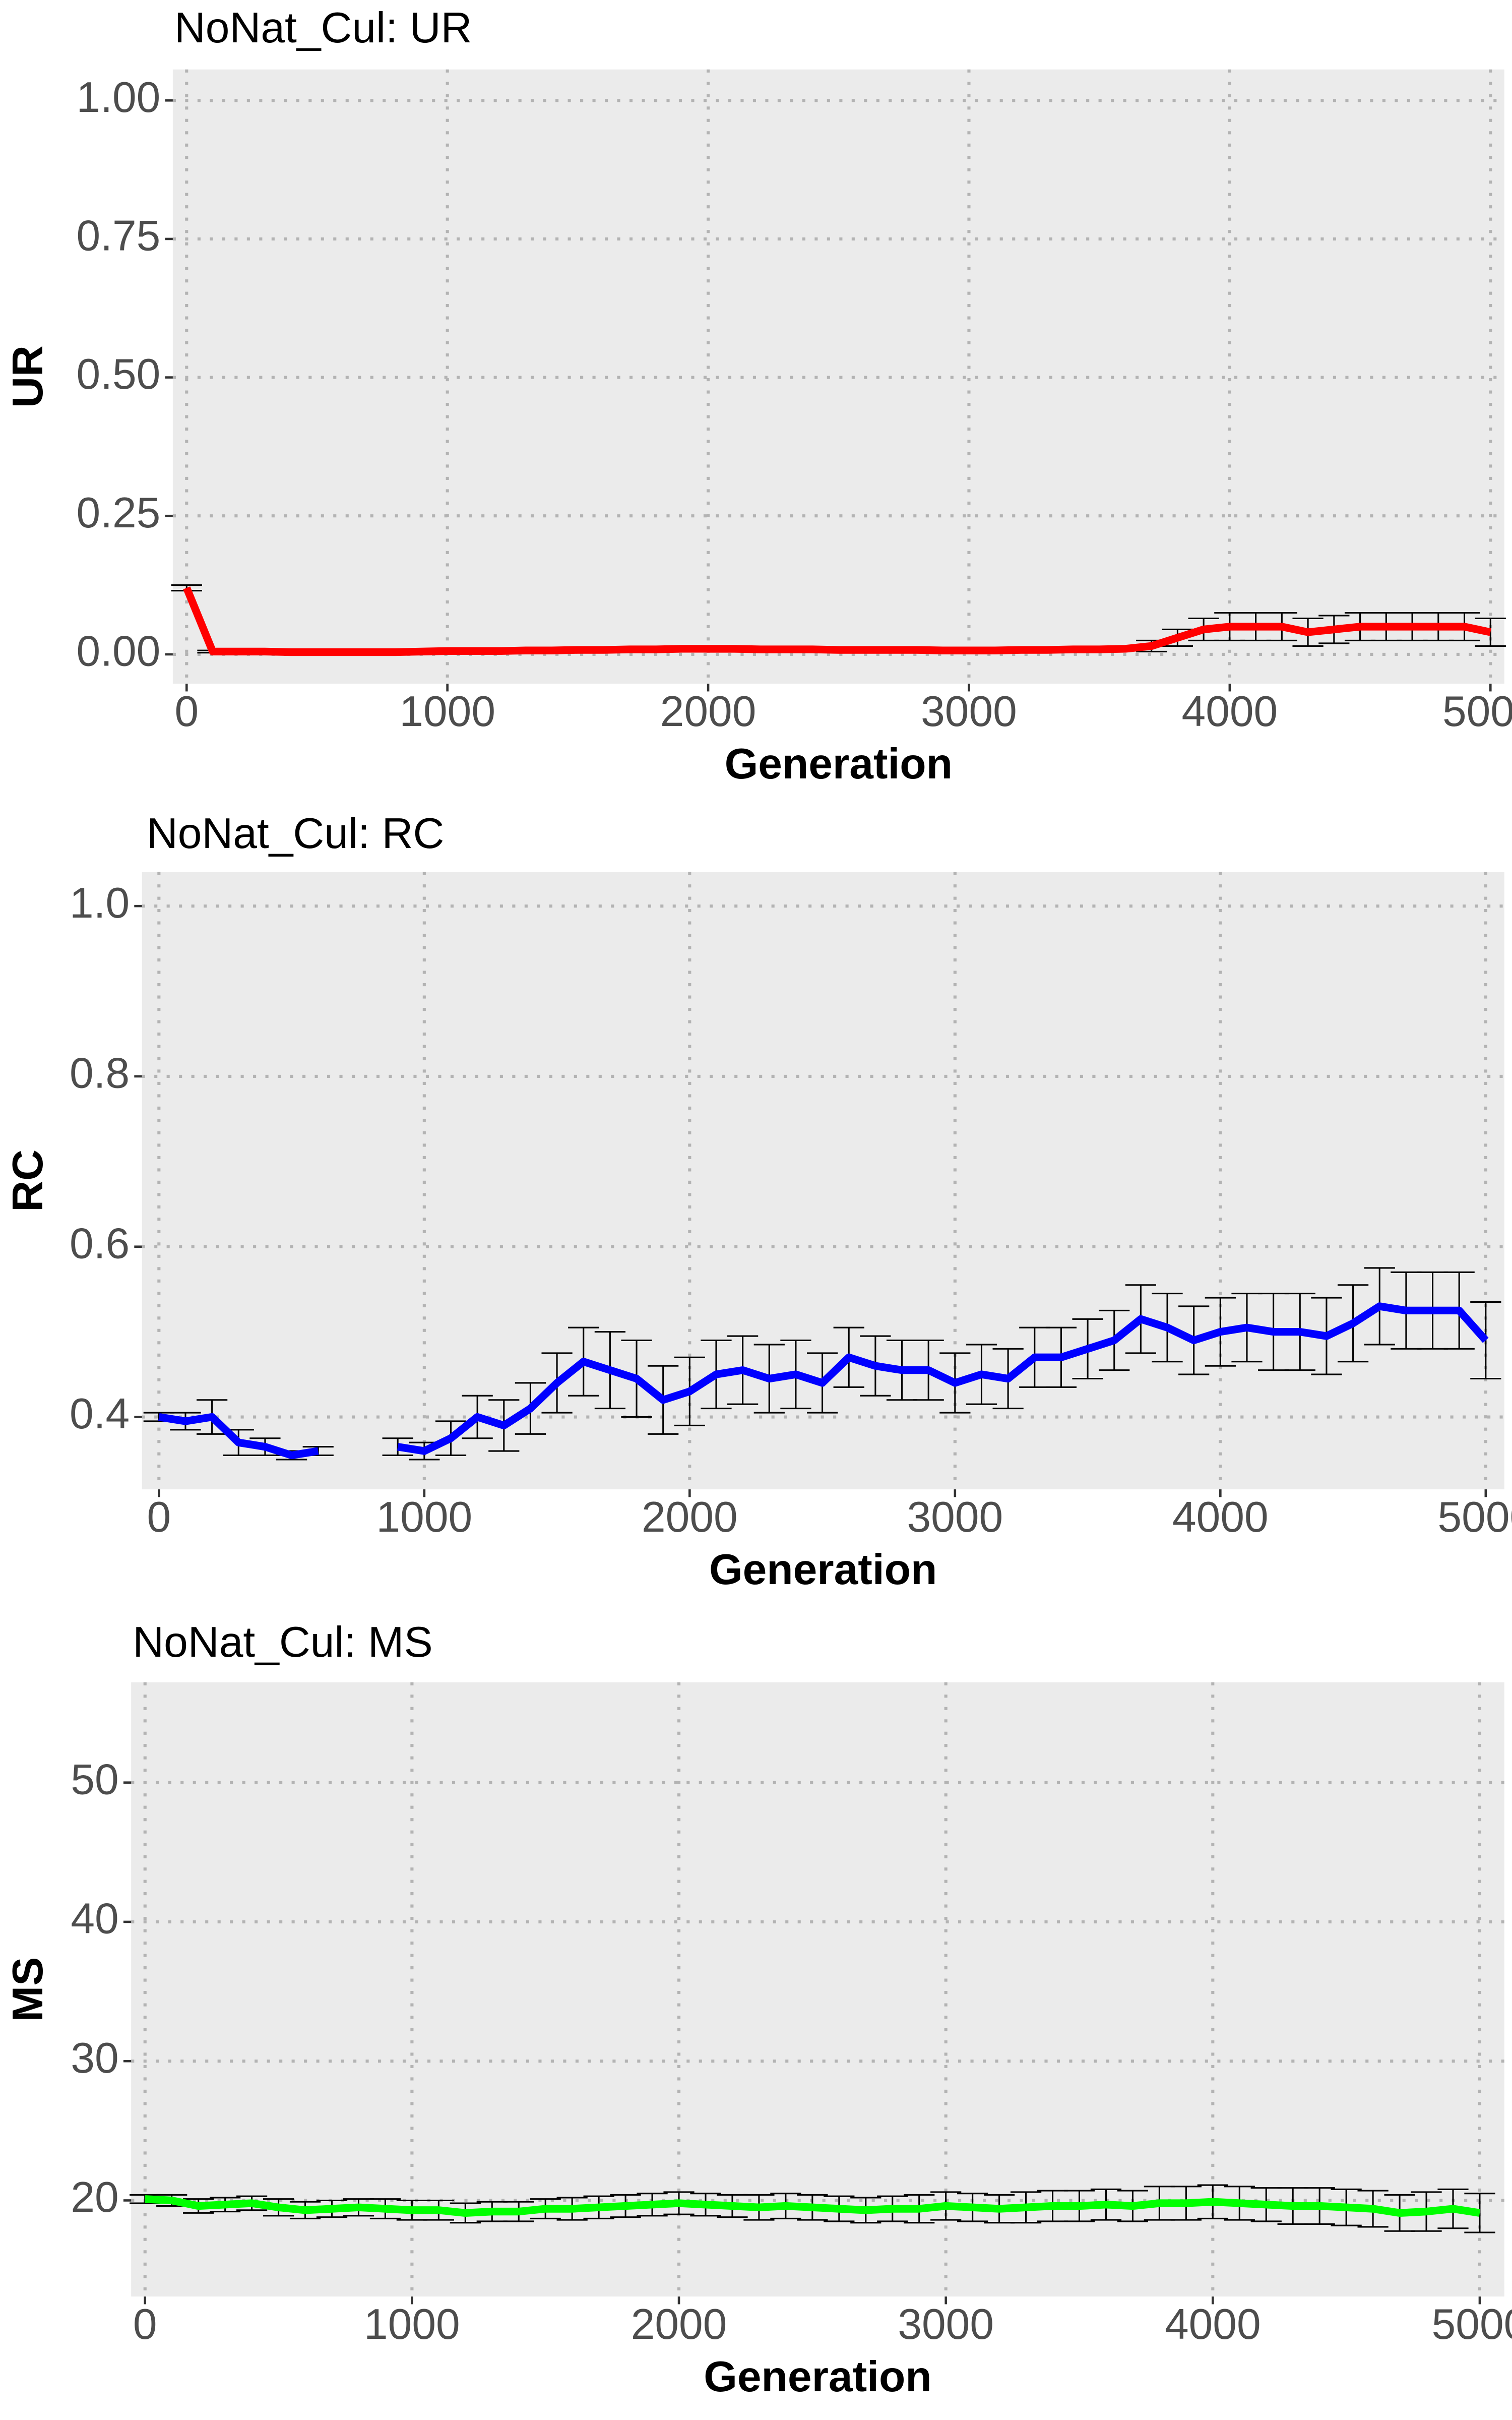 The height and width of the screenshot is (2420, 1512). What do you see at coordinates (119, 513) in the screenshot?
I see `y-tick-label: 0.25` at bounding box center [119, 513].